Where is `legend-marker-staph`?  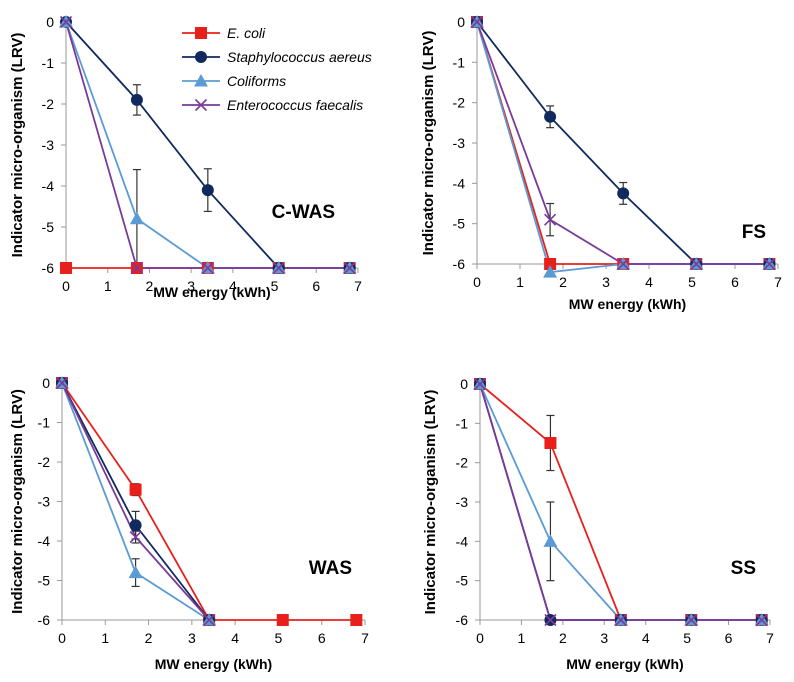
legend-marker-staph is located at coordinates (201, 57).